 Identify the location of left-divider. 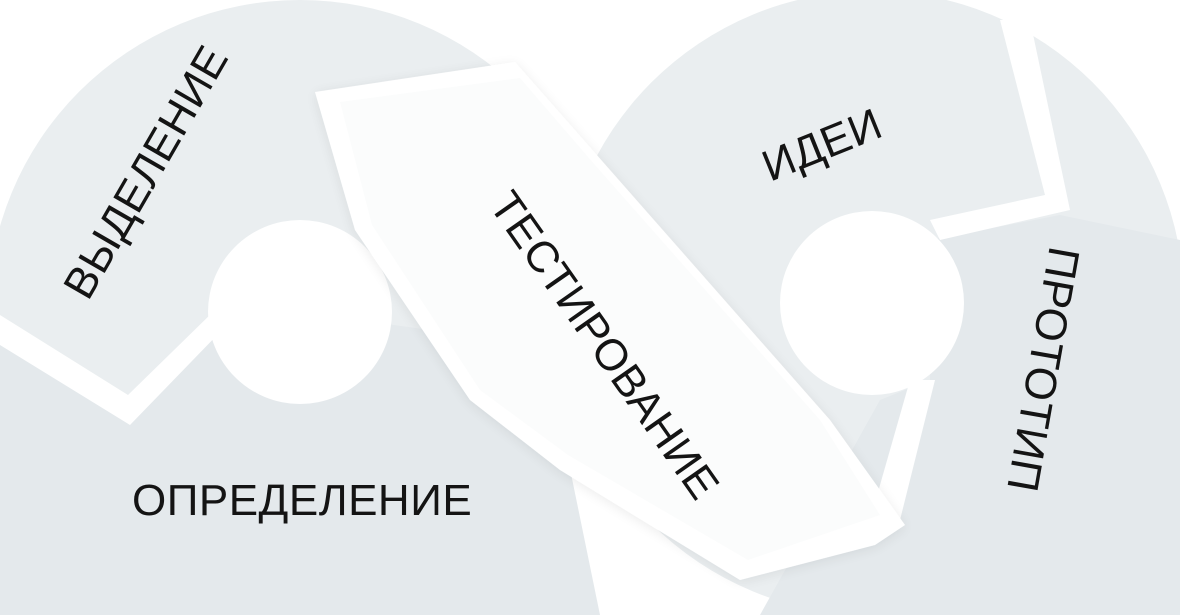
(111, 367).